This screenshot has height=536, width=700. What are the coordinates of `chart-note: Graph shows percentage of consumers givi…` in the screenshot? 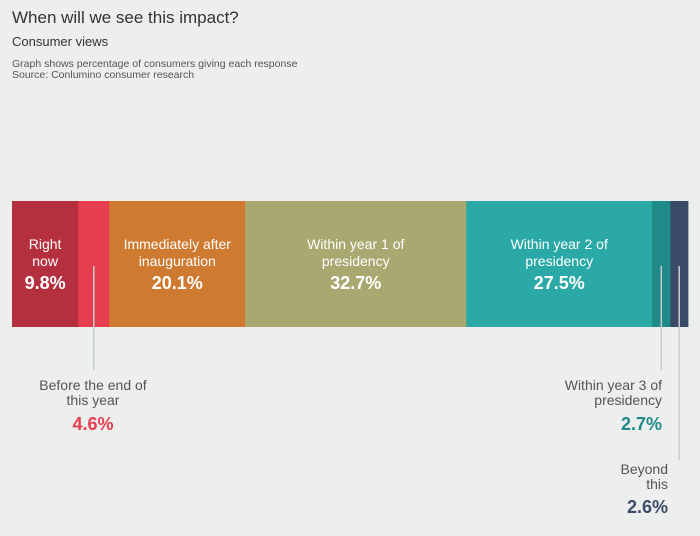 It's located at (155, 64).